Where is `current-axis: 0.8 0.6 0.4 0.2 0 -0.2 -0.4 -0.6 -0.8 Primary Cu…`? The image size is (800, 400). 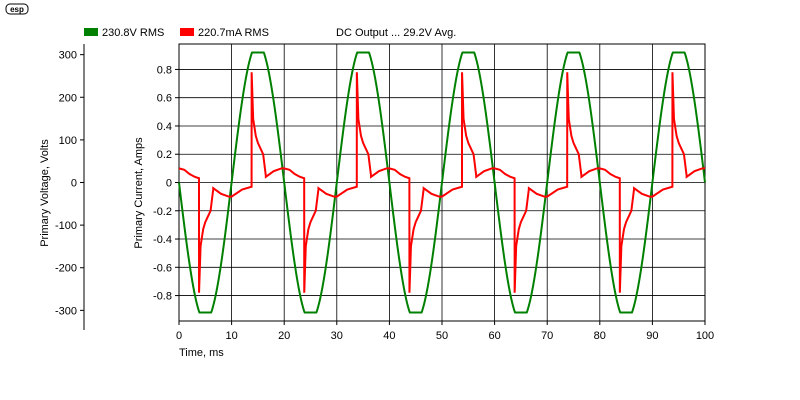
current-axis: 0.8 0.6 0.4 0.2 0 -0.2 -0.4 -0.6 -0.8 Primary Cu… is located at coordinates (156, 183).